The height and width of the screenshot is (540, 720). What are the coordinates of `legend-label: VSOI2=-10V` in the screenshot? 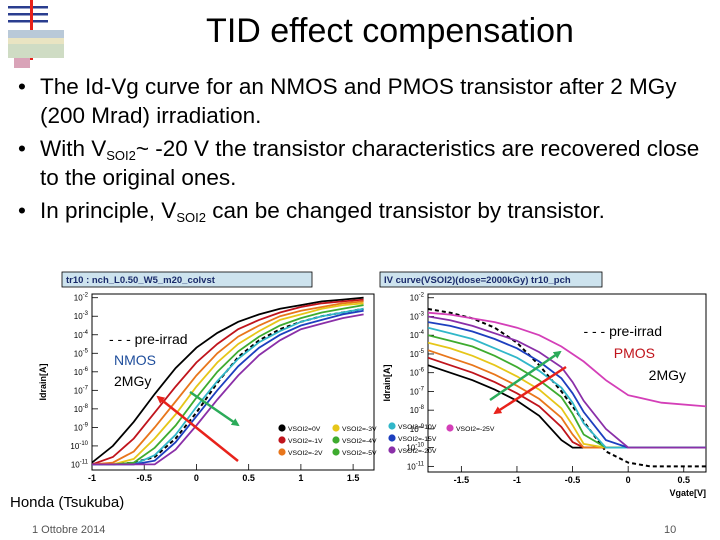 It's located at (417, 427).